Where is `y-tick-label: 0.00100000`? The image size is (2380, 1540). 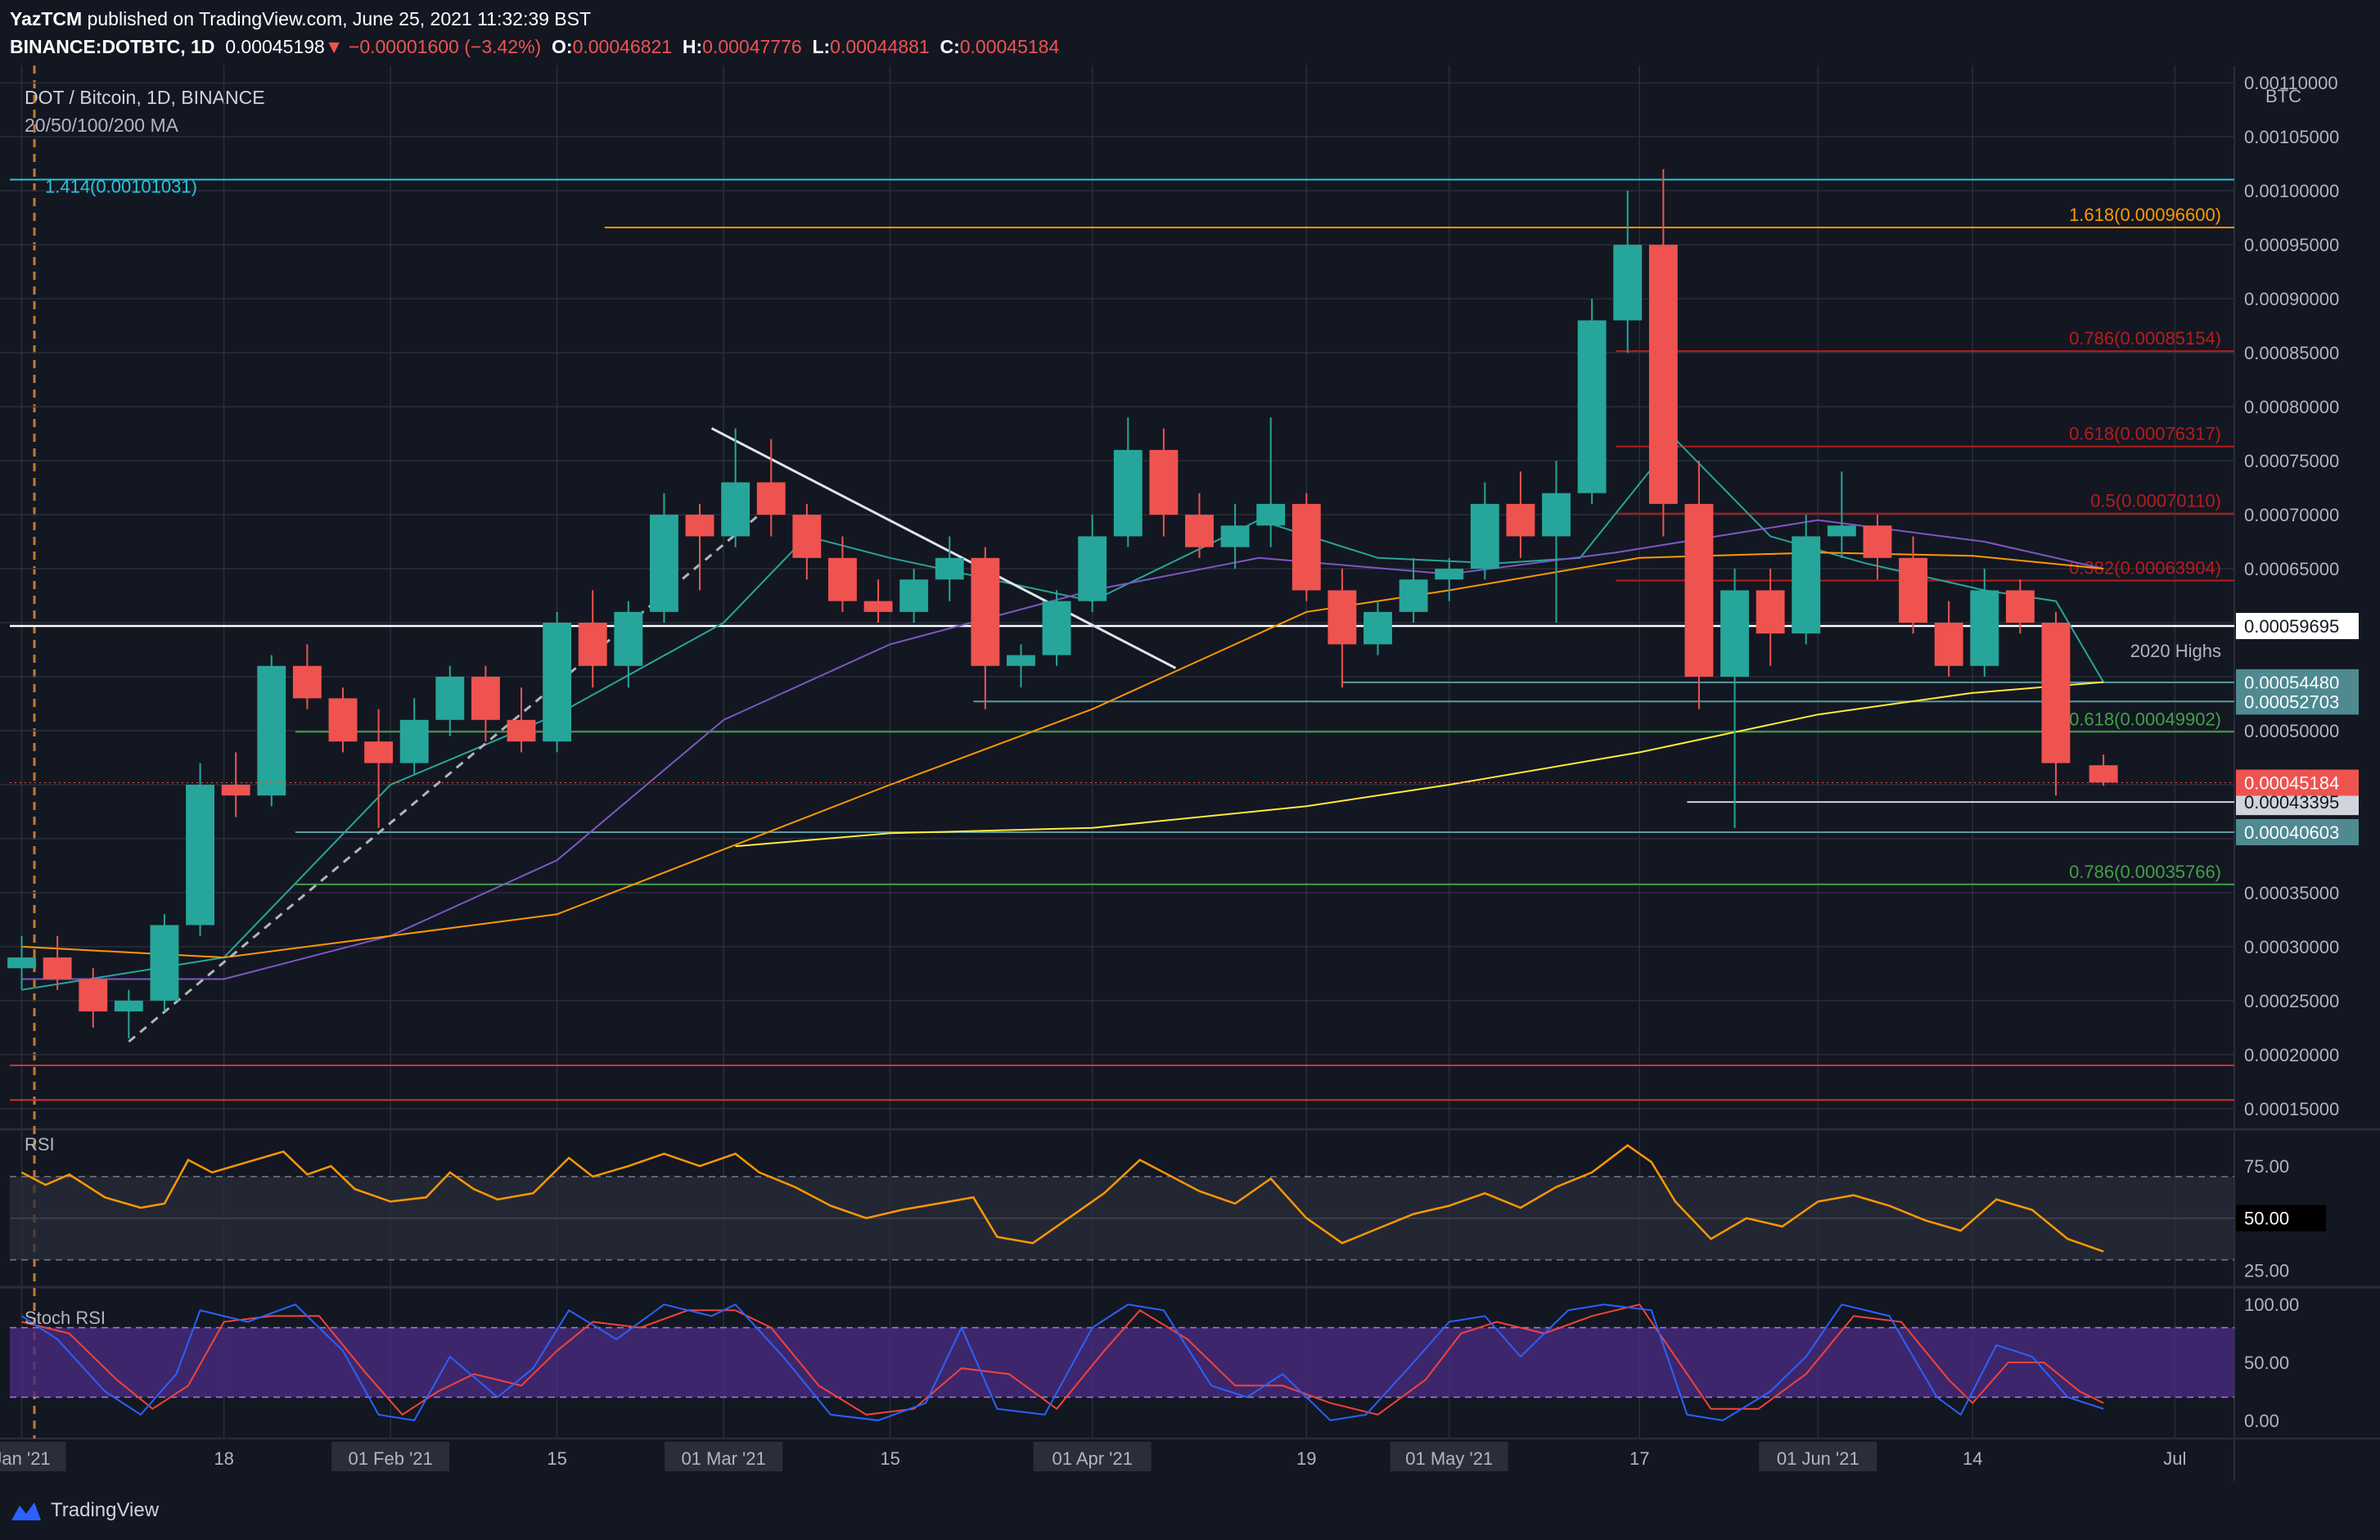 y-tick-label: 0.00100000 is located at coordinates (2292, 191).